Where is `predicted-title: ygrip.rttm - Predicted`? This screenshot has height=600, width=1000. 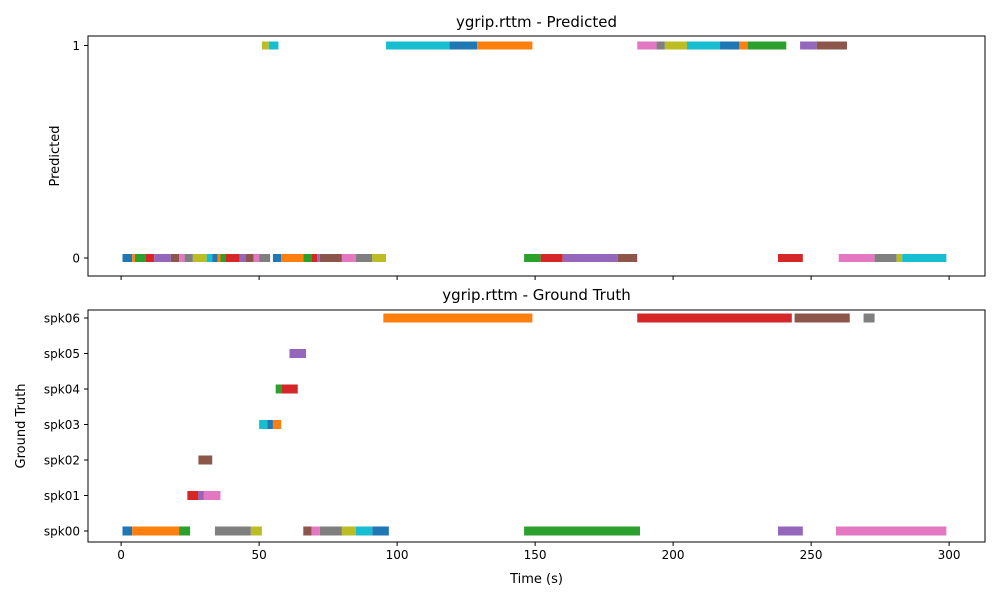 predicted-title: ygrip.rttm - Predicted is located at coordinates (536, 22).